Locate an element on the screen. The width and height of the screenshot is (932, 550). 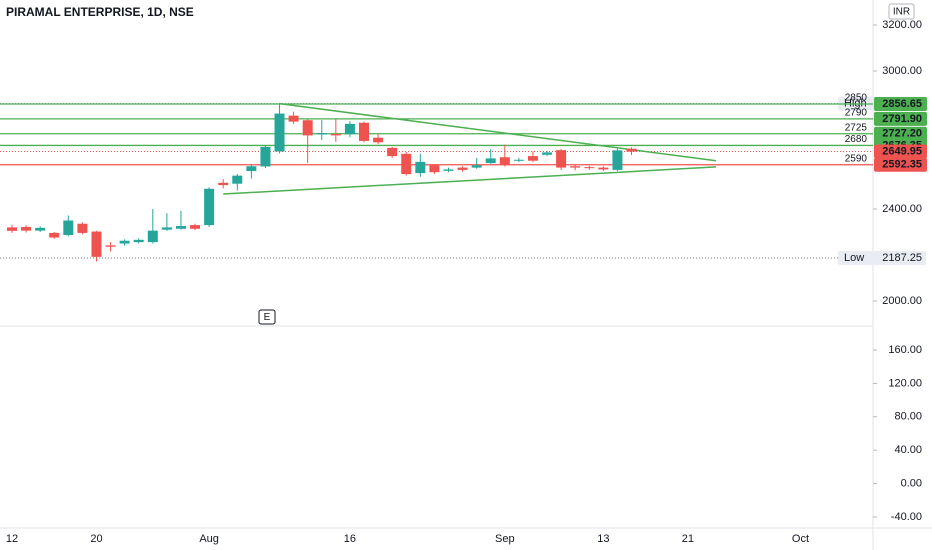
y-tick-label: 2000.00 is located at coordinates (902, 301).